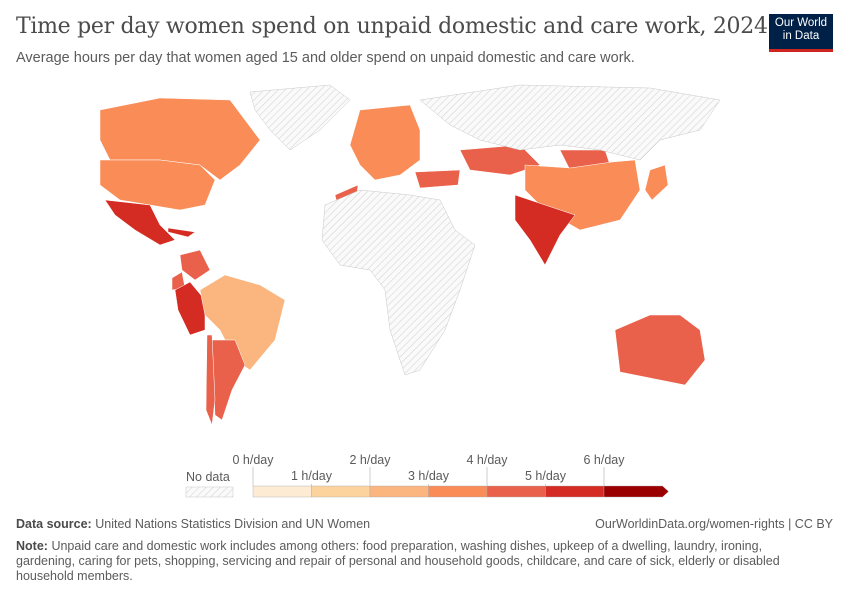 The height and width of the screenshot is (600, 850). Describe the element at coordinates (385, 142) in the screenshot. I see `region-europe-multiple-countries` at that location.